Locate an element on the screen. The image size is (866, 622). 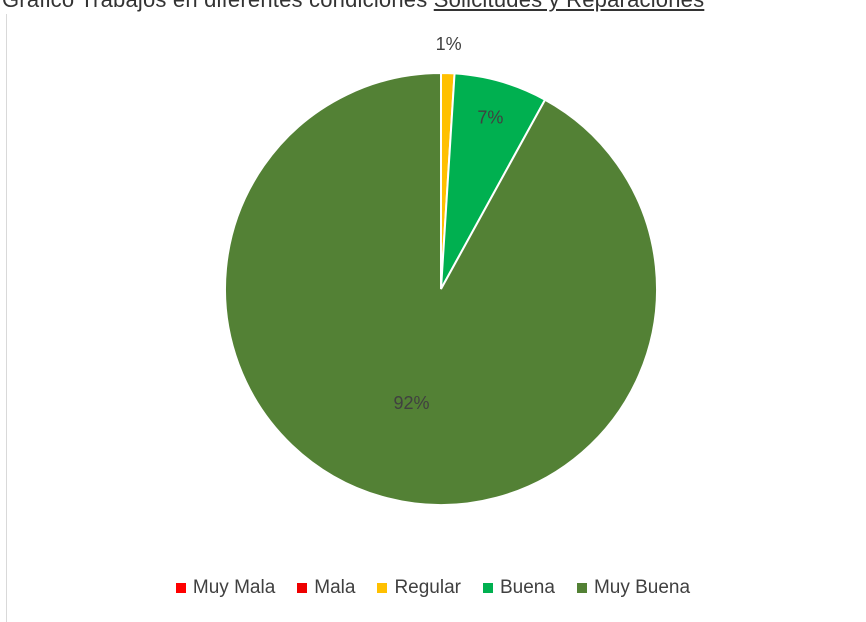
legend-item-mala: Mala is located at coordinates (326, 588).